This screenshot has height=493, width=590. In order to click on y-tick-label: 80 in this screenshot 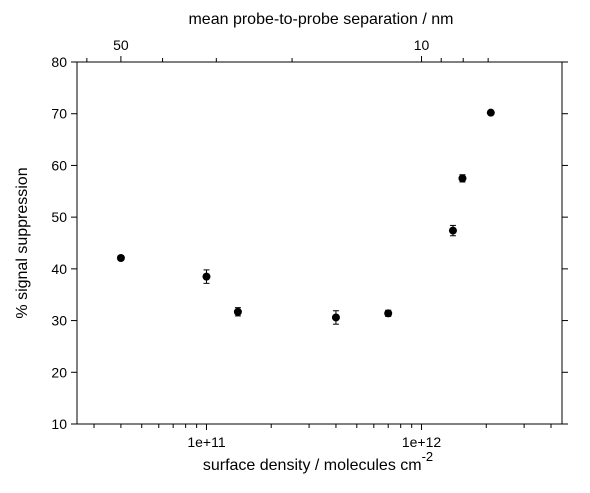, I will do `click(59, 62)`.